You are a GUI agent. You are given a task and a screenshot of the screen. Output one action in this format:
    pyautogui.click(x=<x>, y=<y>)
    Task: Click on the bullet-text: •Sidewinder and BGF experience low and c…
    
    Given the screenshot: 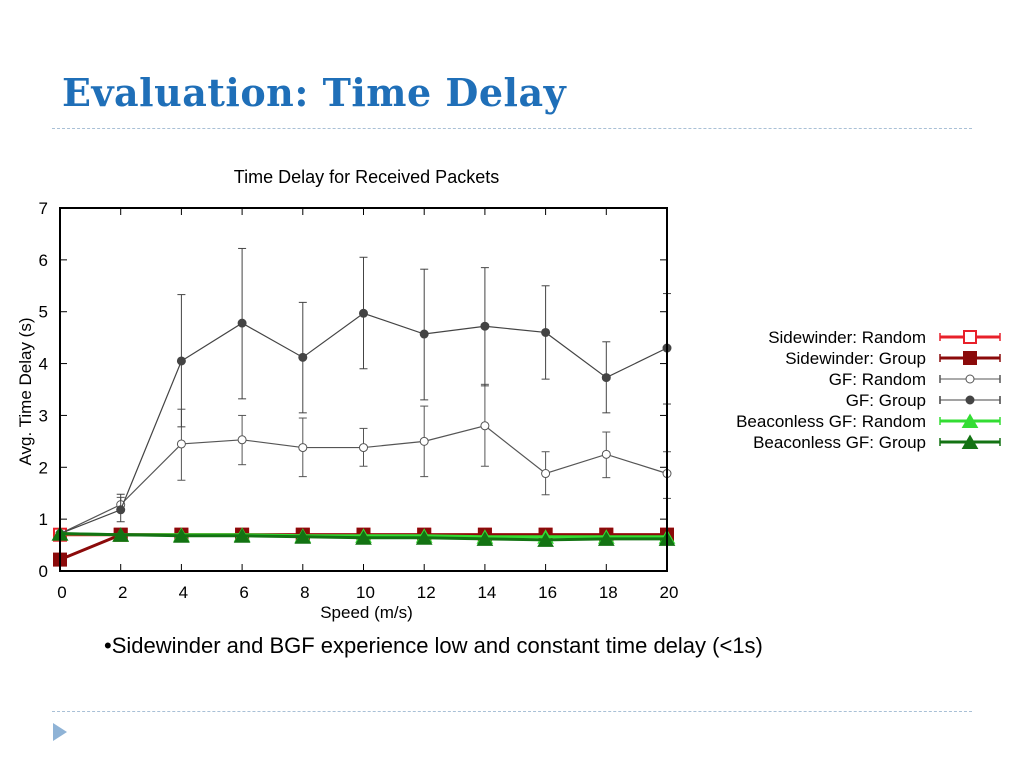 What is the action you would take?
    pyautogui.click(x=433, y=646)
    